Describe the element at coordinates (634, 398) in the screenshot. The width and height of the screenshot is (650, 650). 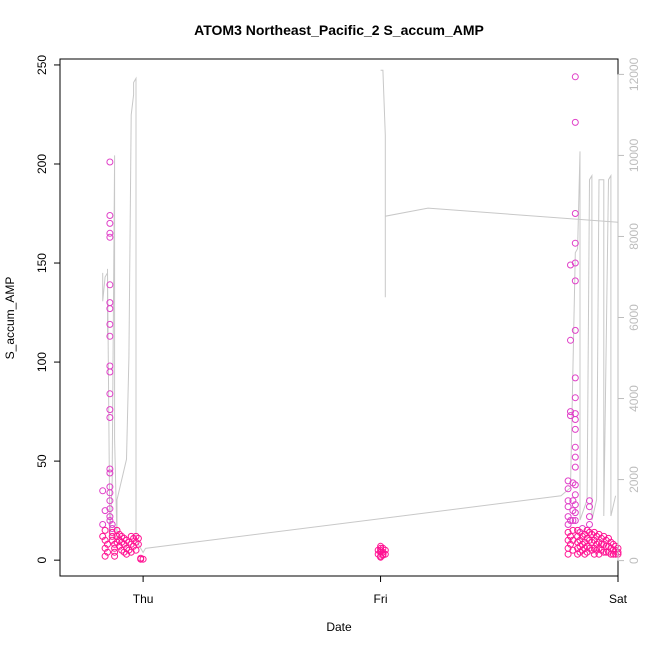
I see `y-right-tick-label: 4000` at that location.